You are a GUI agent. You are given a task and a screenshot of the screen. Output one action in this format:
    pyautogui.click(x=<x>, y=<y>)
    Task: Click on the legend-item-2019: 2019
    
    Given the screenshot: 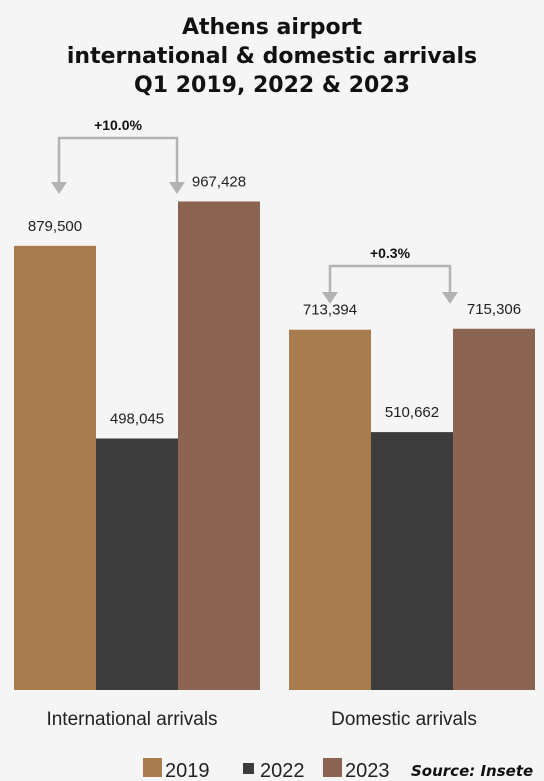 What is the action you would take?
    pyautogui.click(x=176, y=769)
    